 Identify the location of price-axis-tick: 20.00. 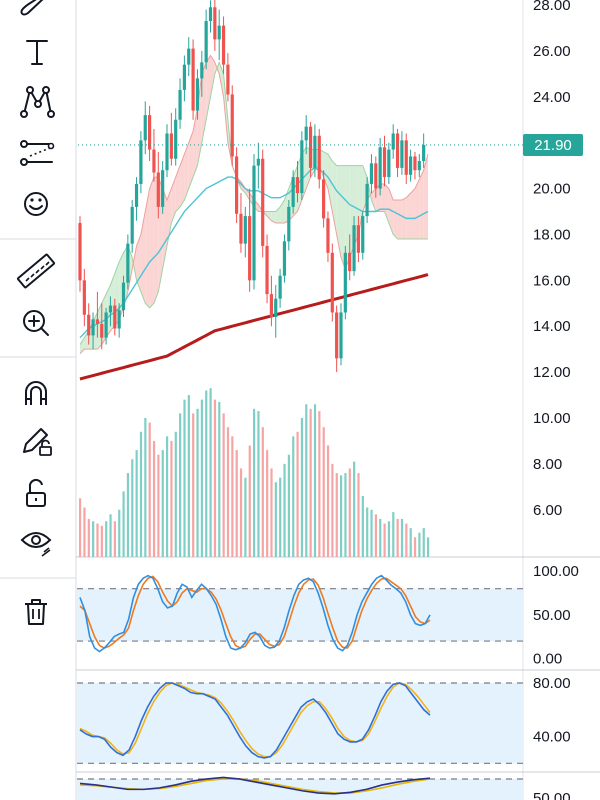
(552, 189).